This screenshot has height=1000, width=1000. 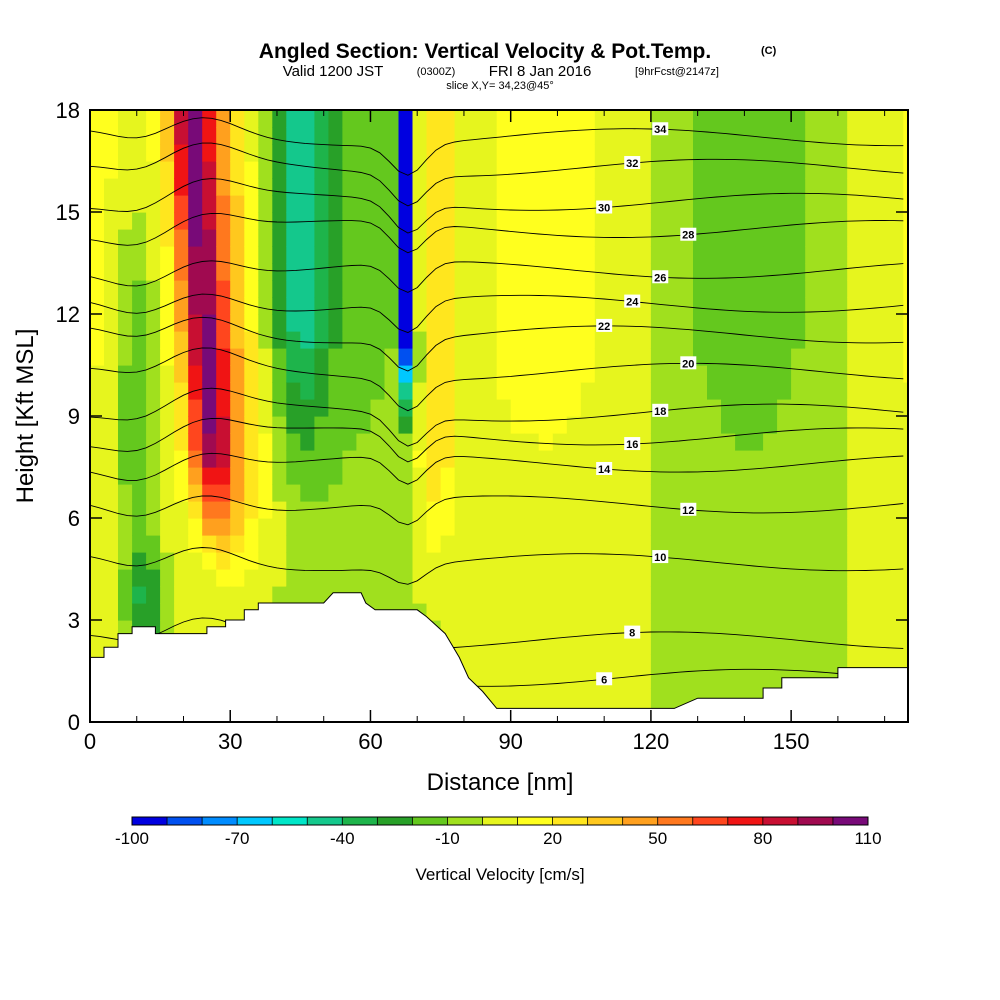 What do you see at coordinates (688, 511) in the screenshot?
I see `contour-label: 12` at bounding box center [688, 511].